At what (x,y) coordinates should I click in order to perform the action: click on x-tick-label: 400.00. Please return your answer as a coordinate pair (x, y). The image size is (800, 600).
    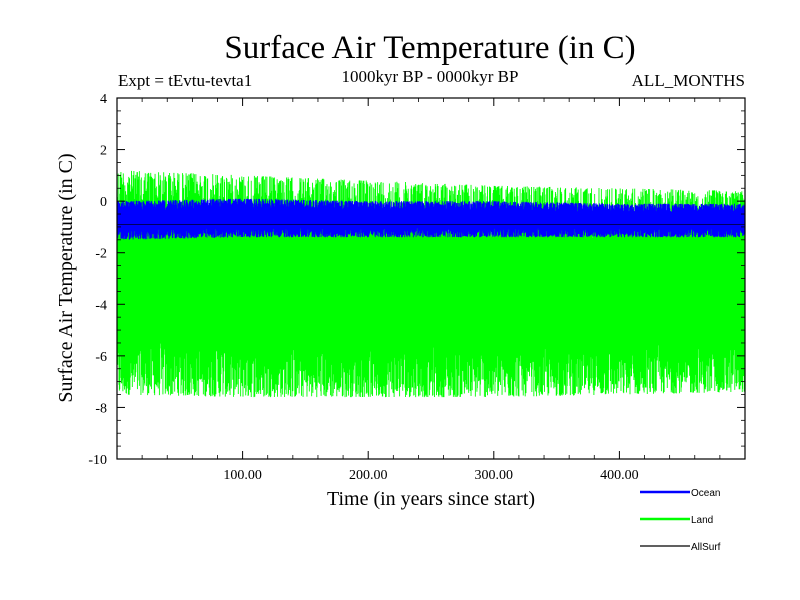
    Looking at the image, I should click on (619, 475).